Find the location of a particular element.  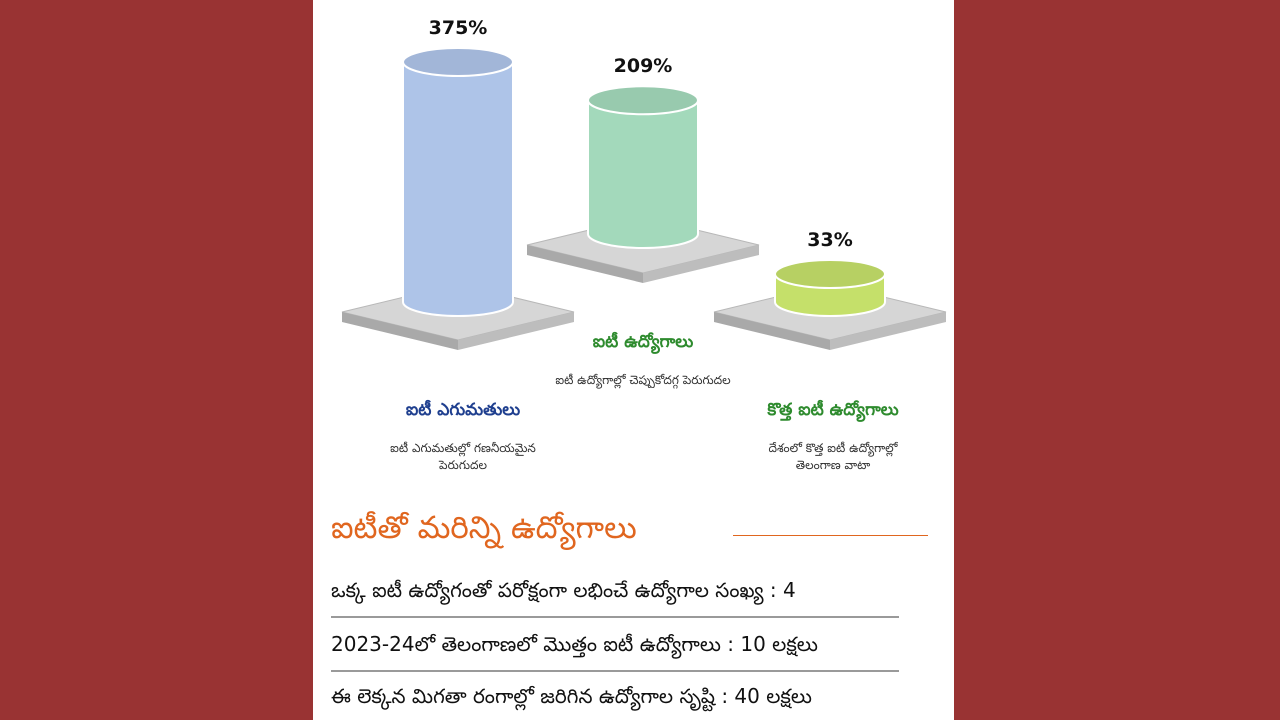

bar-value-label: 375% is located at coordinates (458, 28).